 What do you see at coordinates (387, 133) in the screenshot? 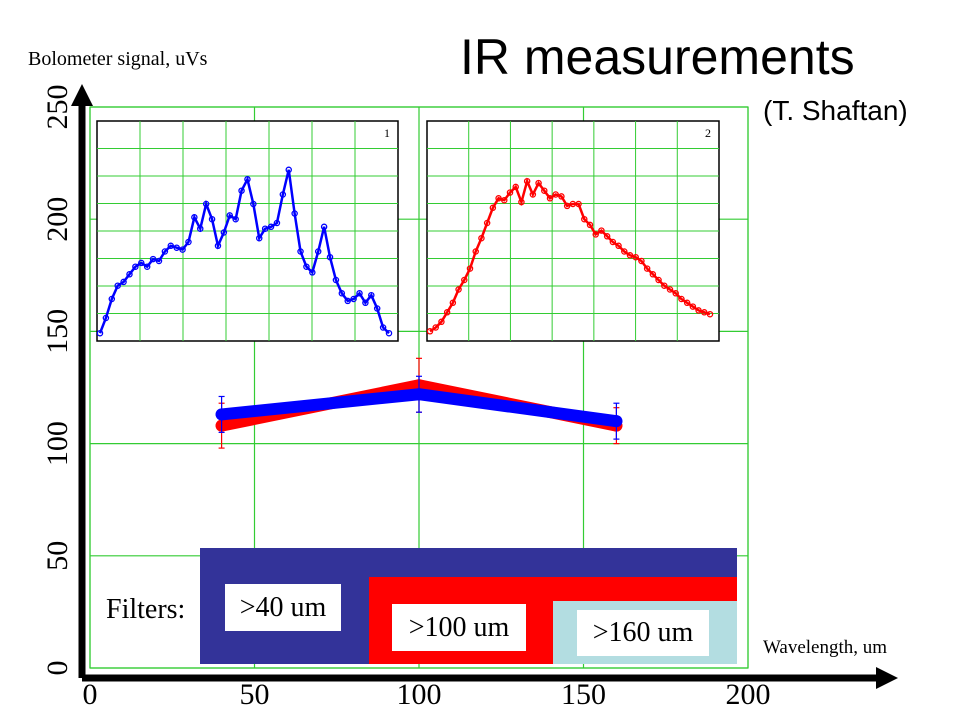
I see `inset-label-1: 1` at bounding box center [387, 133].